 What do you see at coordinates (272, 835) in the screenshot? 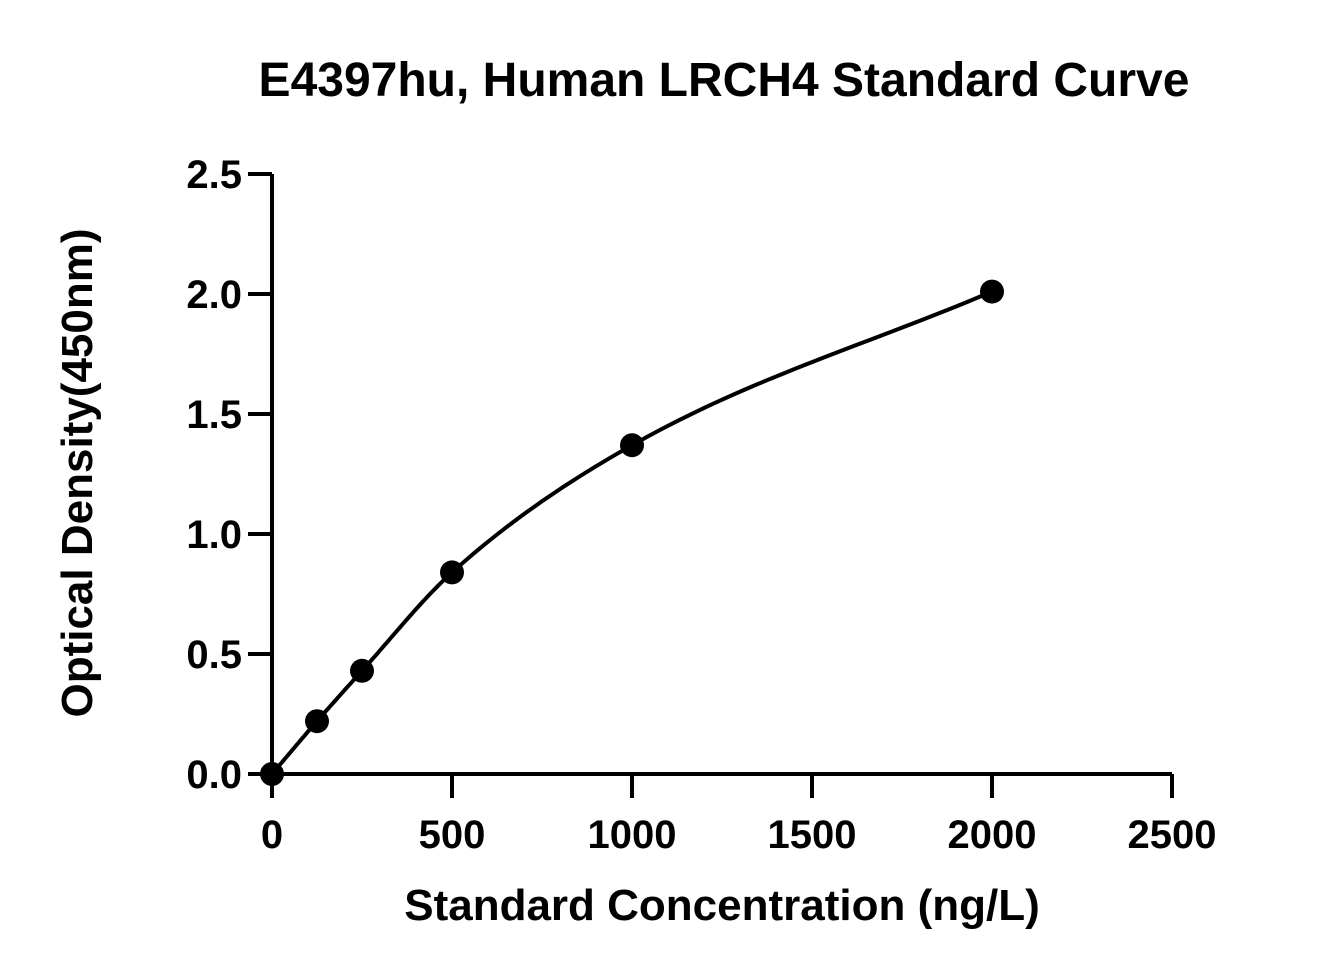
I see `x-tick-label: 0` at bounding box center [272, 835].